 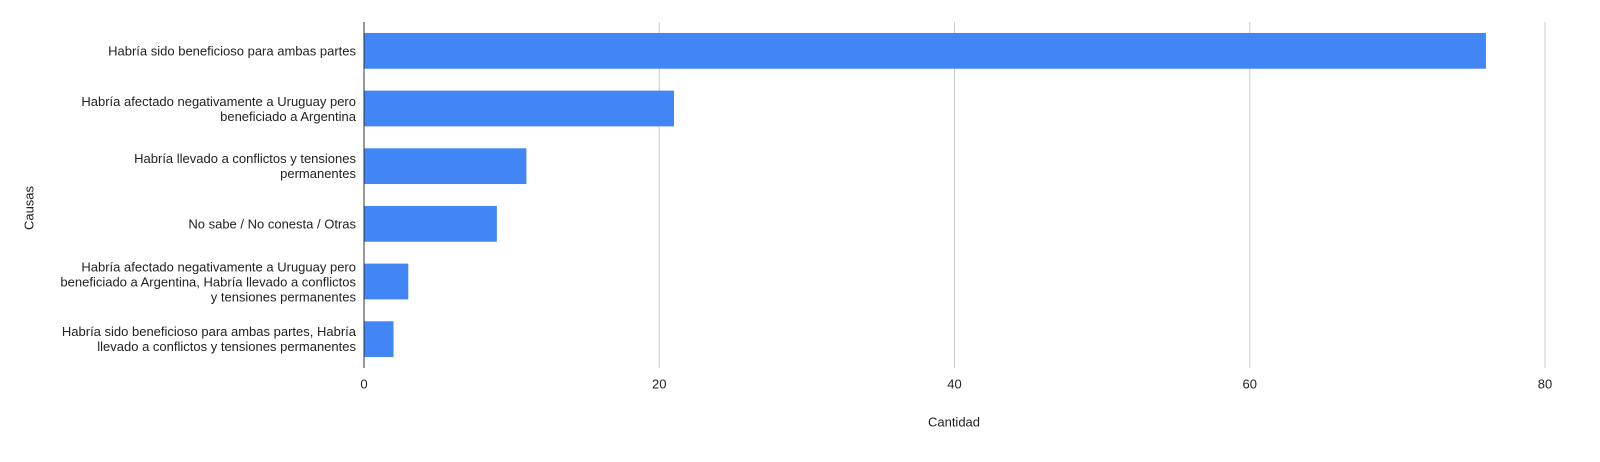 What do you see at coordinates (363, 383) in the screenshot?
I see `x-tick-label: 0` at bounding box center [363, 383].